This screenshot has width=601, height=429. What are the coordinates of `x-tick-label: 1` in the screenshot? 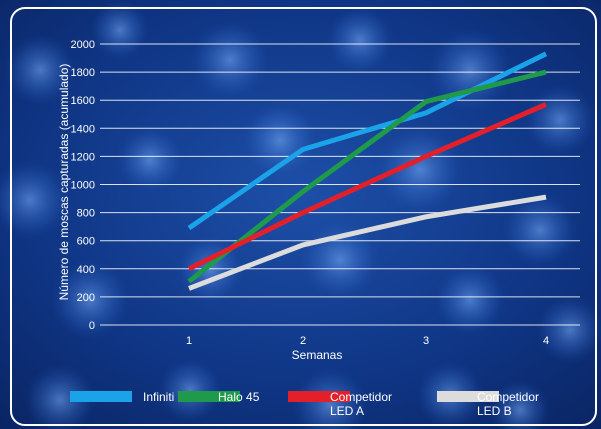 It's located at (189, 341).